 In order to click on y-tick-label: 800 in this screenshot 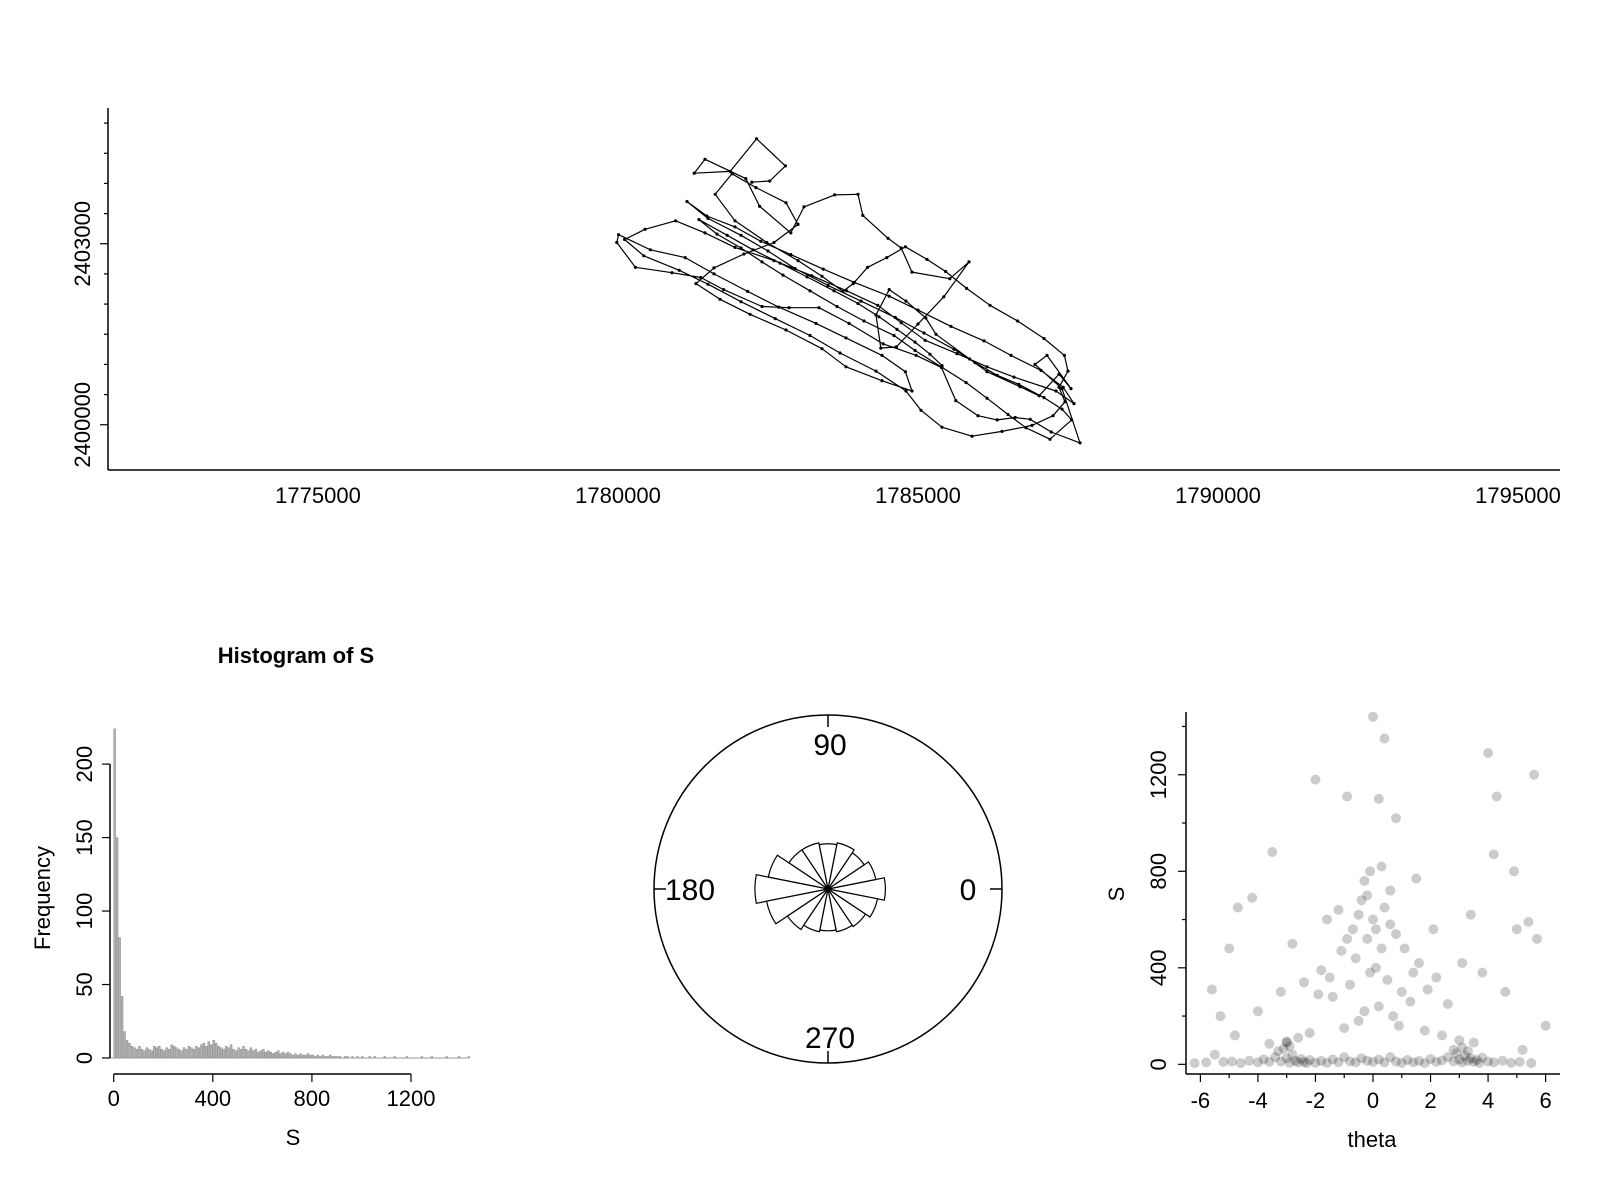, I will do `click(1158, 871)`.